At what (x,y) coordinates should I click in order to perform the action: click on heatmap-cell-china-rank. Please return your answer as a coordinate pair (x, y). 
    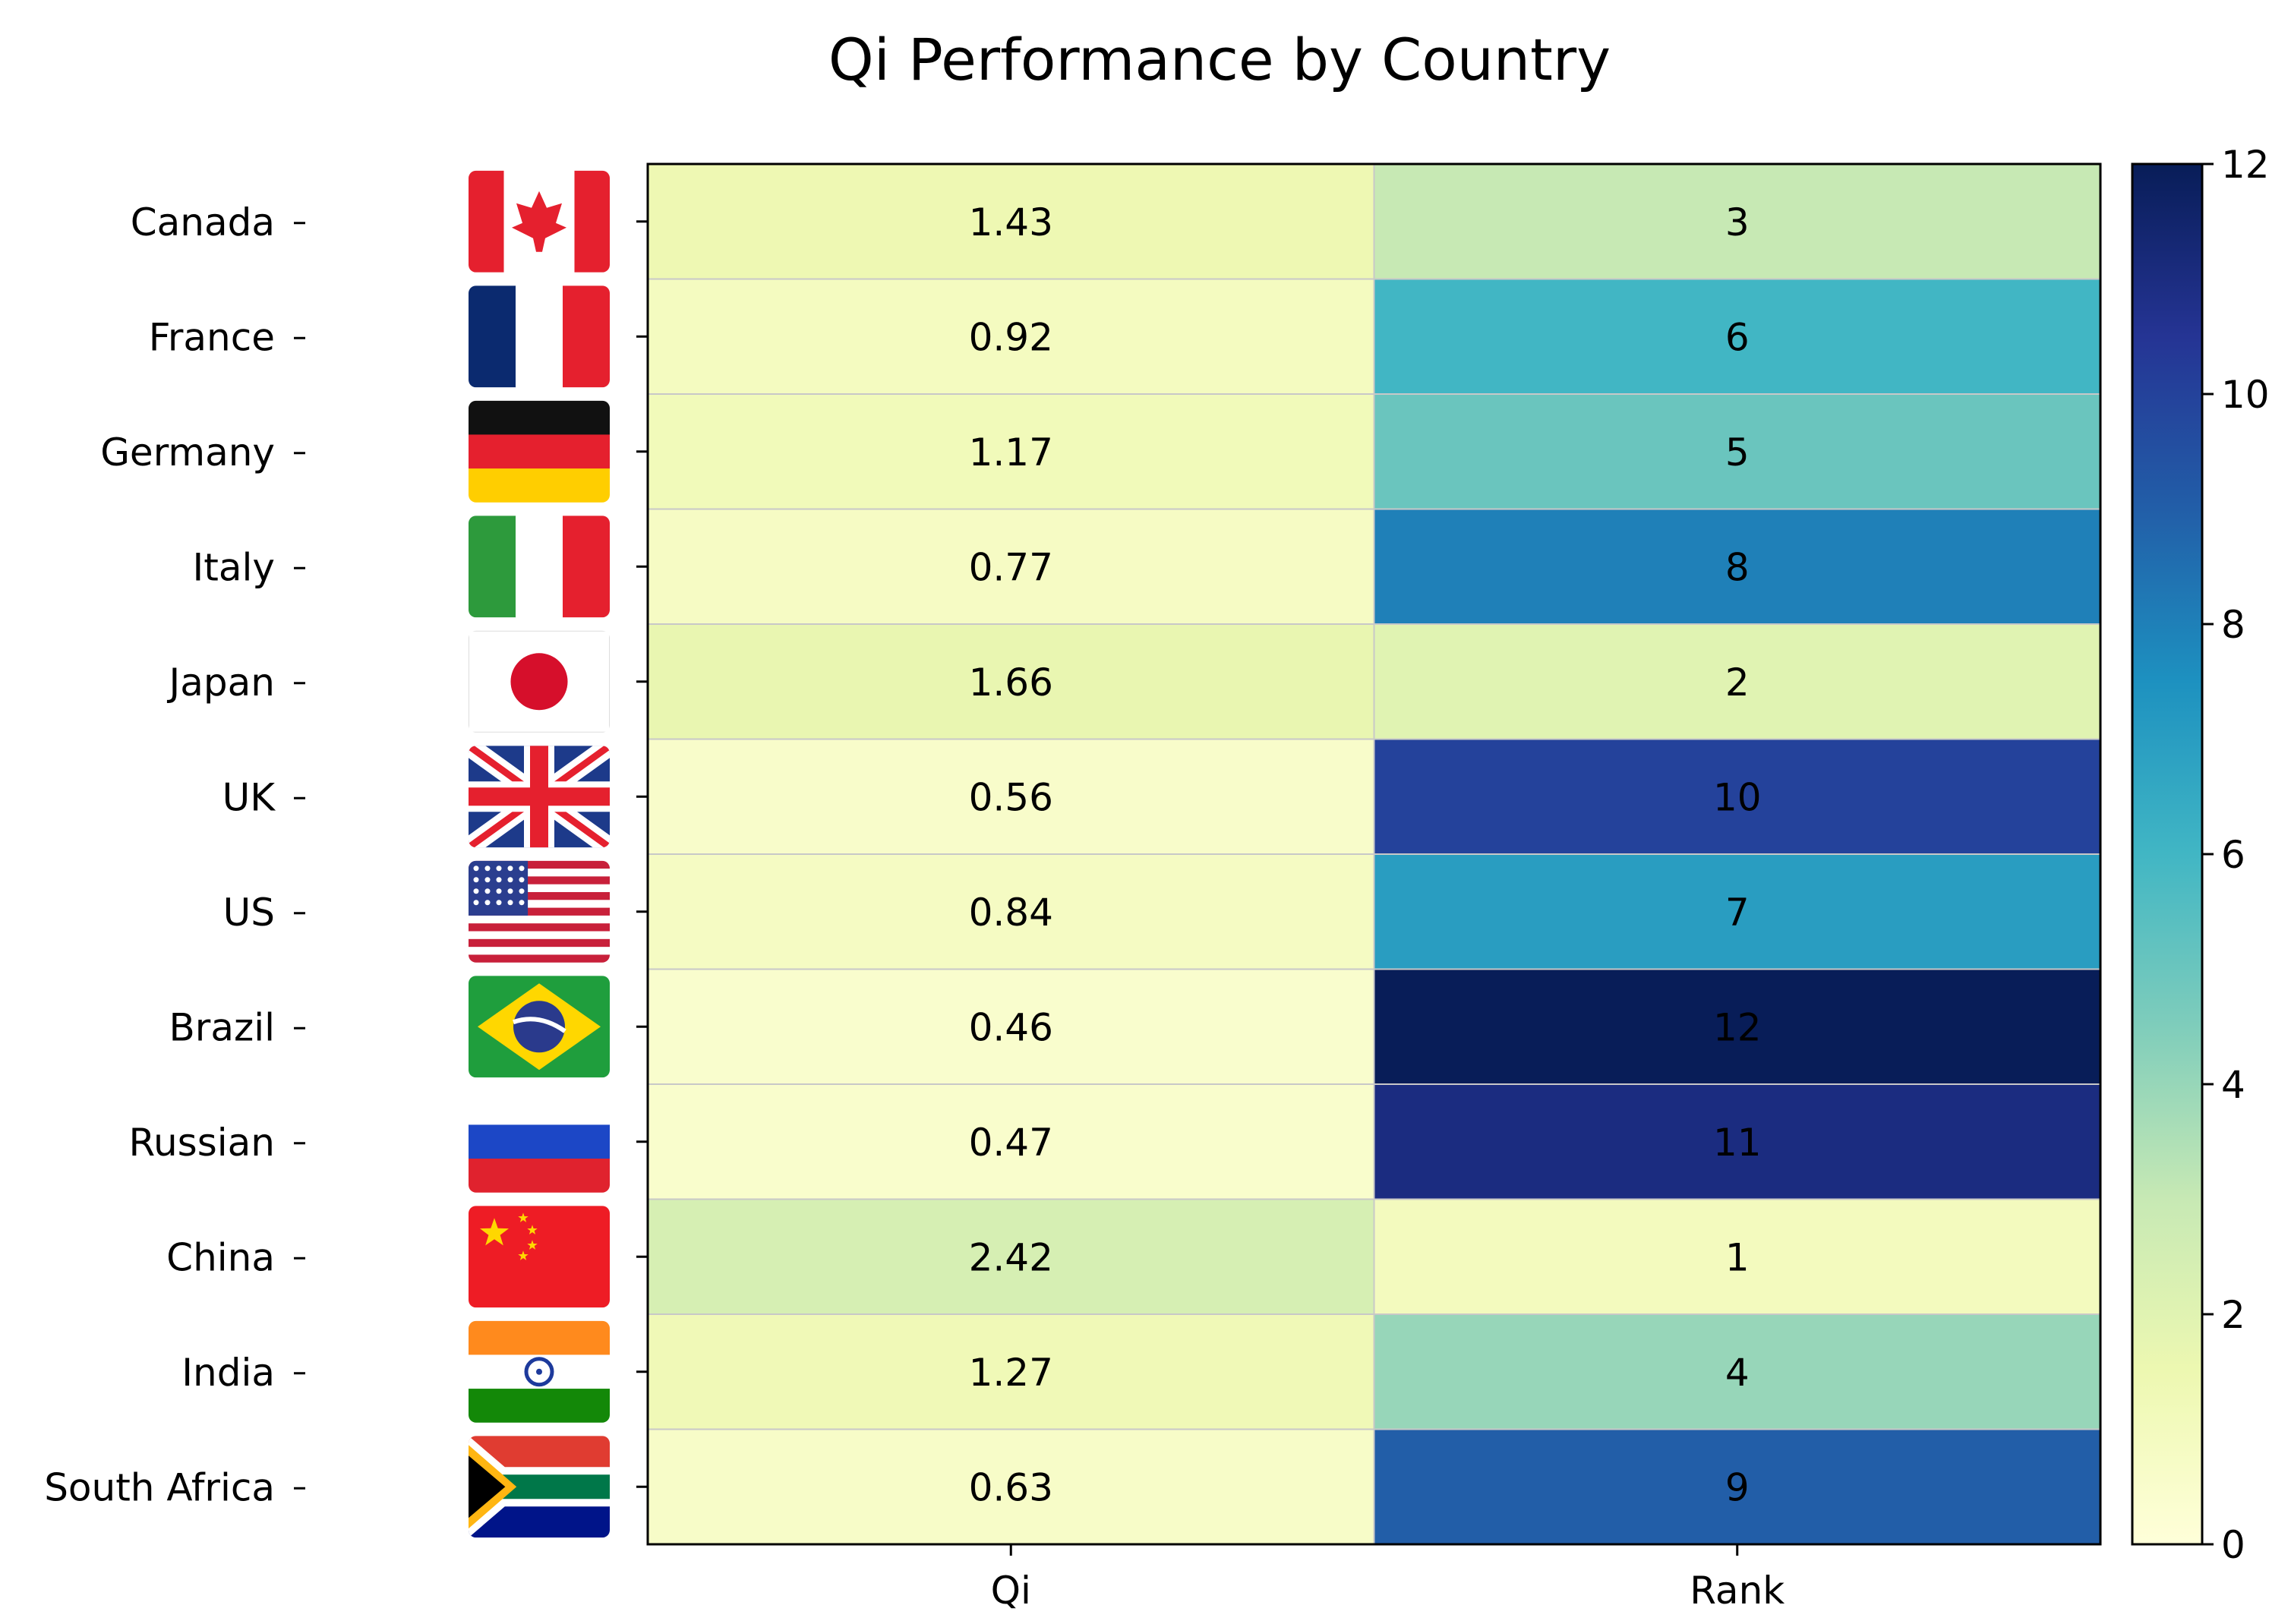
    Looking at the image, I should click on (1737, 1257).